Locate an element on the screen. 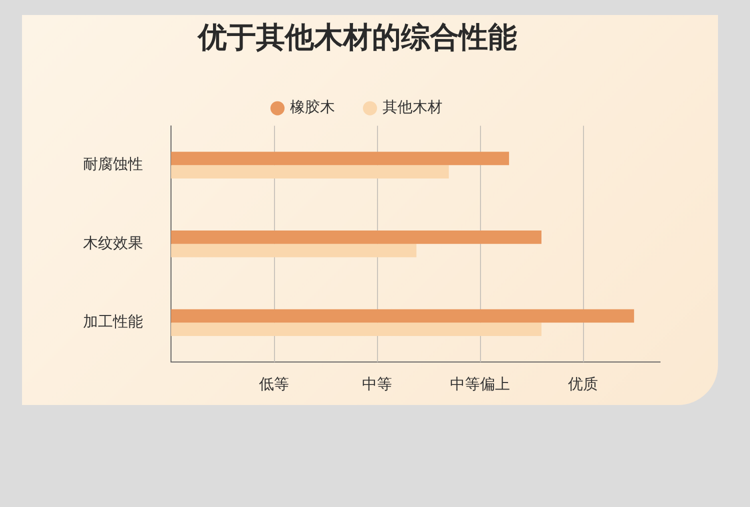 This screenshot has width=750, height=507. y-tick-label: 耐腐蚀性 is located at coordinates (113, 164).